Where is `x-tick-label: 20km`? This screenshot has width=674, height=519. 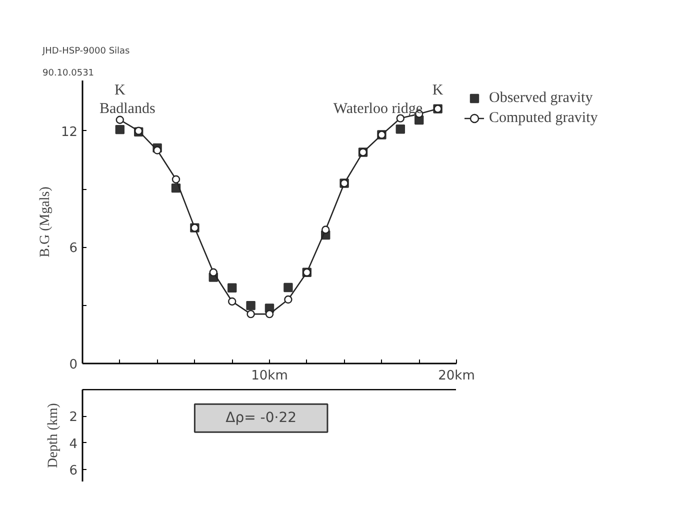 x-tick-label: 20km is located at coordinates (456, 376).